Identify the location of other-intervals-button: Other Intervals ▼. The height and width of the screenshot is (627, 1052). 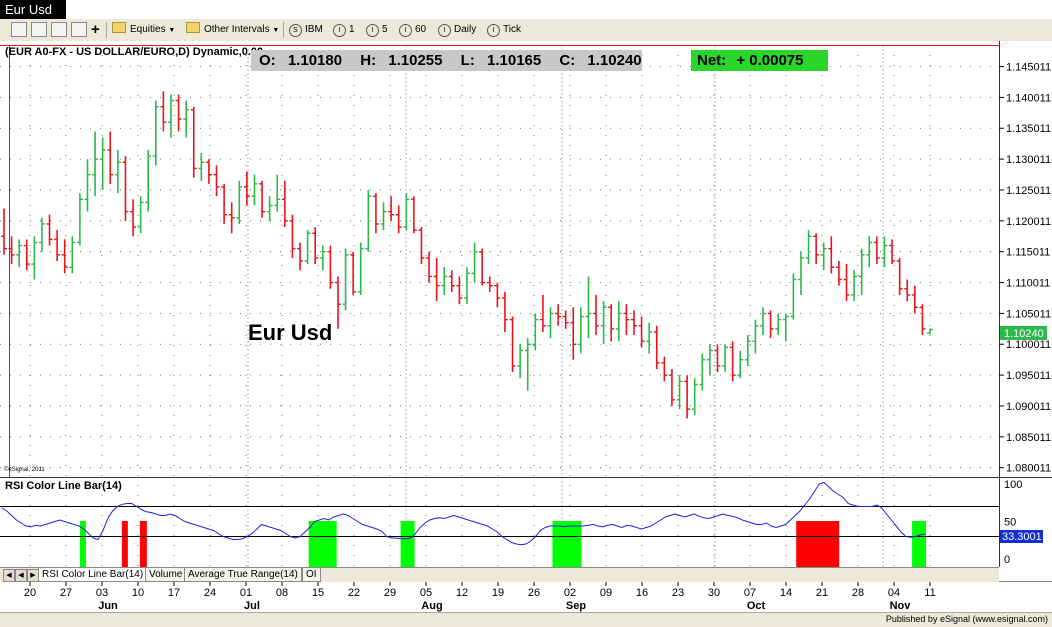
(232, 30).